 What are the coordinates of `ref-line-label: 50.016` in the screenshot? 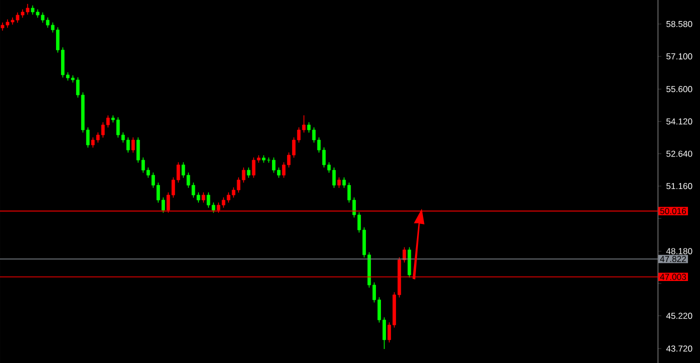 It's located at (673, 211).